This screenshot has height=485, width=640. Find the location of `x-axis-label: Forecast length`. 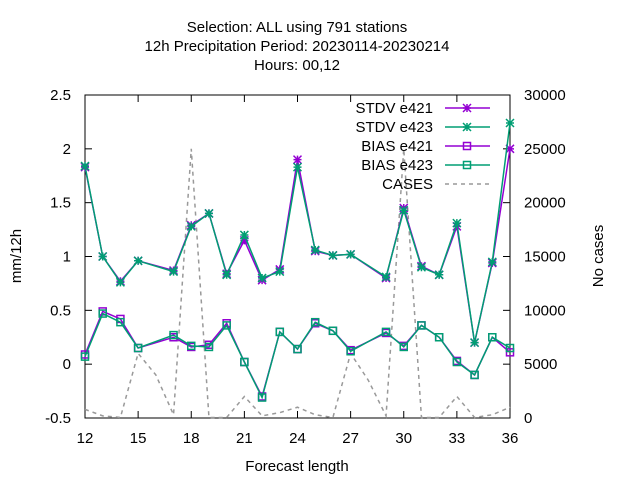

x-axis-label: Forecast length is located at coordinates (296, 466).